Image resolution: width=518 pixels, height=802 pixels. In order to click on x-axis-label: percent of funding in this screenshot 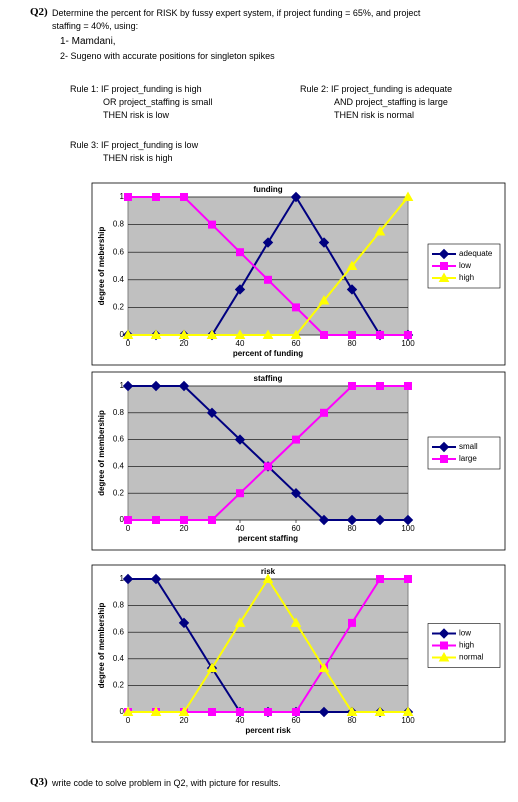, I will do `click(268, 353)`.